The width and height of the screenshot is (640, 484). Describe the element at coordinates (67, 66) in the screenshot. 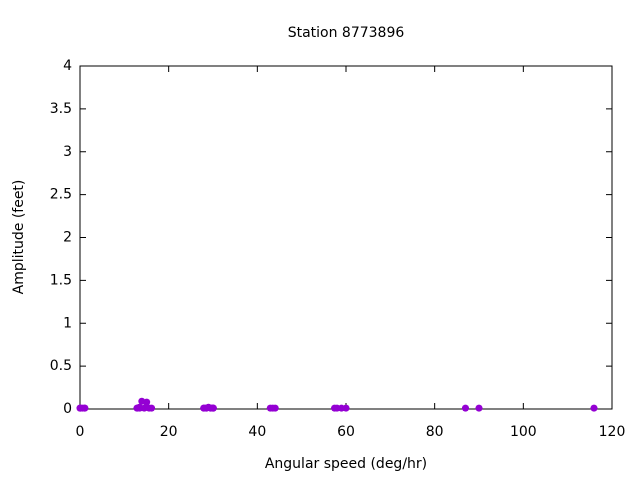

I see `y-tick-label: 4` at that location.